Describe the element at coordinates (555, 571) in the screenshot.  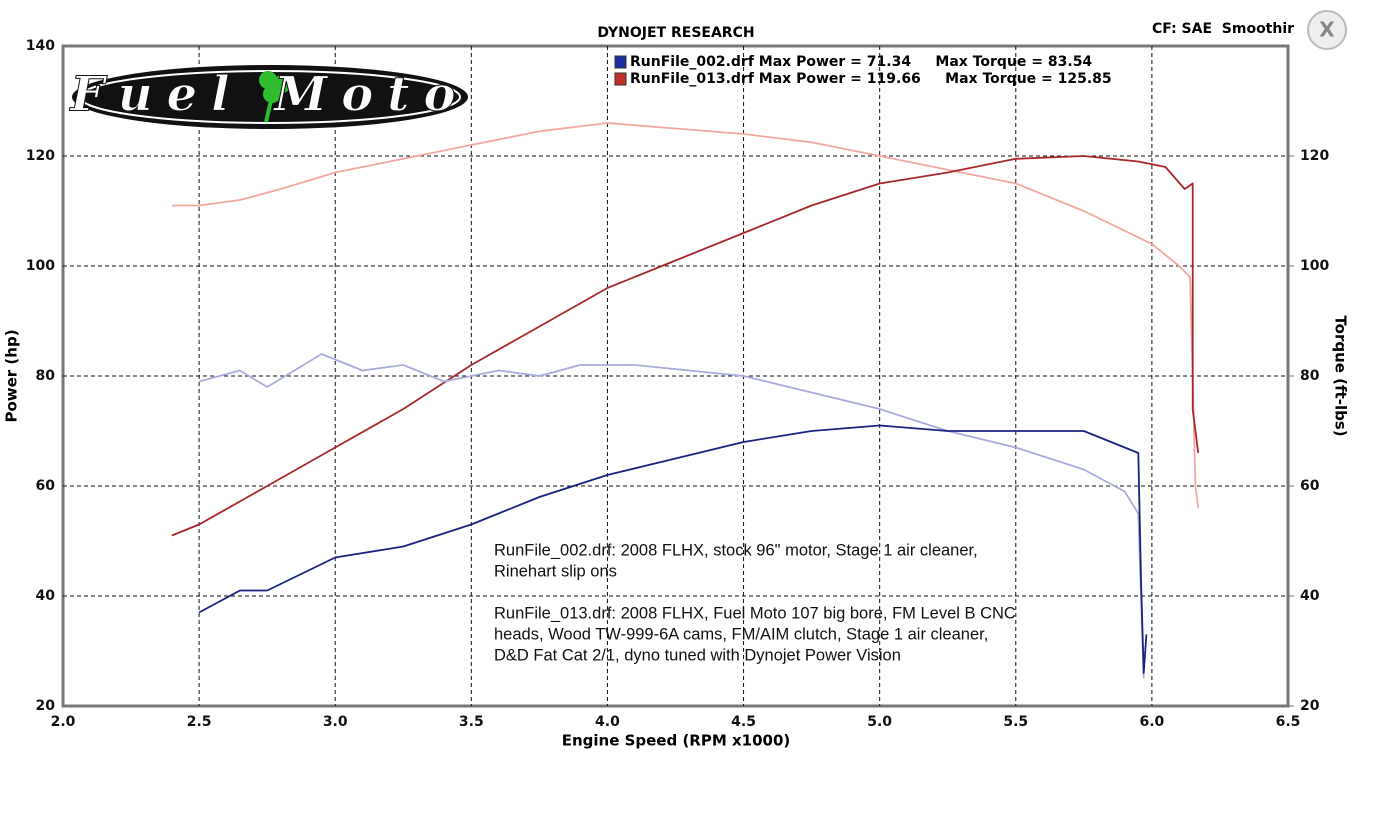
I see `note-line: Rinehart slip ons` at that location.